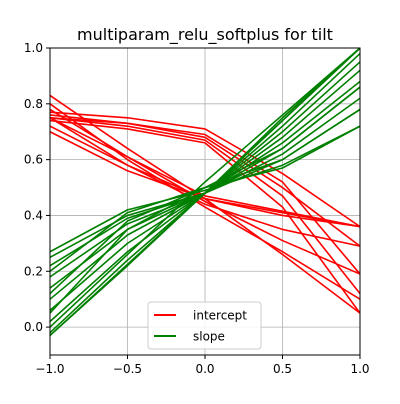 This screenshot has width=400, height=404. What do you see at coordinates (33, 271) in the screenshot?
I see `y-tick-label: 0.2` at bounding box center [33, 271].